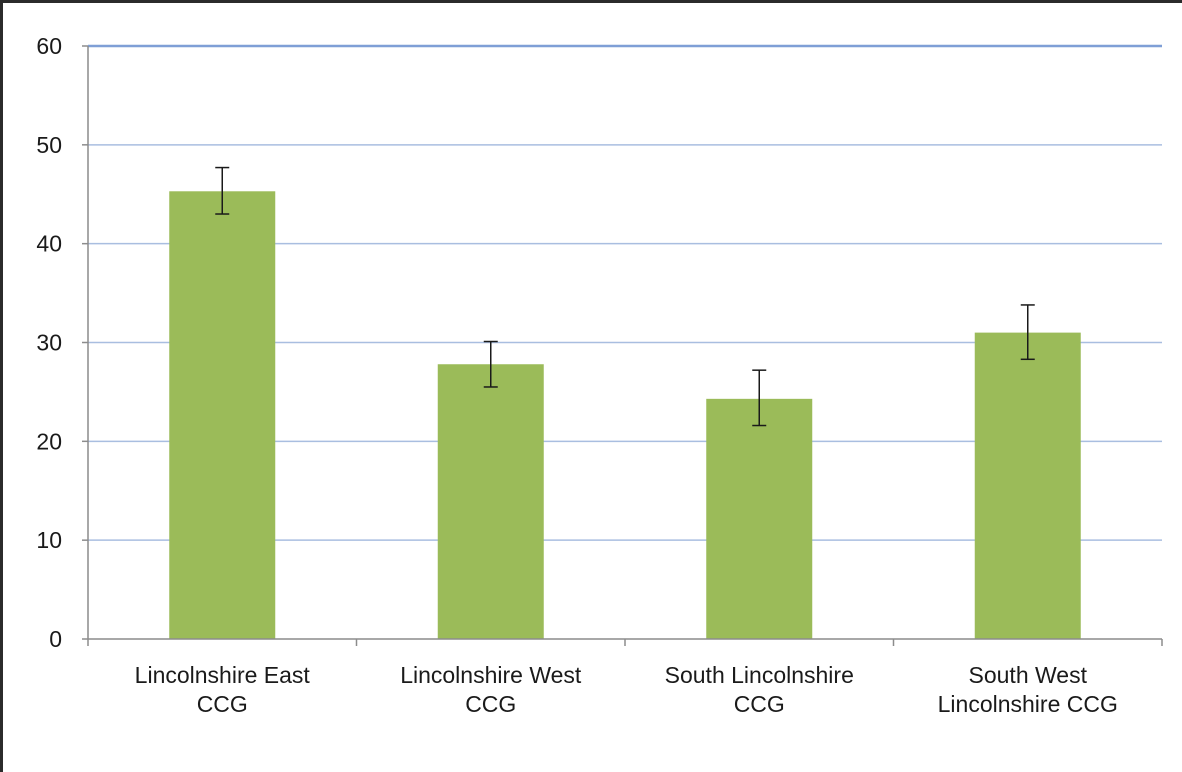  Describe the element at coordinates (759, 675) in the screenshot. I see `x-category-label-line: South Lincolnshire` at that location.